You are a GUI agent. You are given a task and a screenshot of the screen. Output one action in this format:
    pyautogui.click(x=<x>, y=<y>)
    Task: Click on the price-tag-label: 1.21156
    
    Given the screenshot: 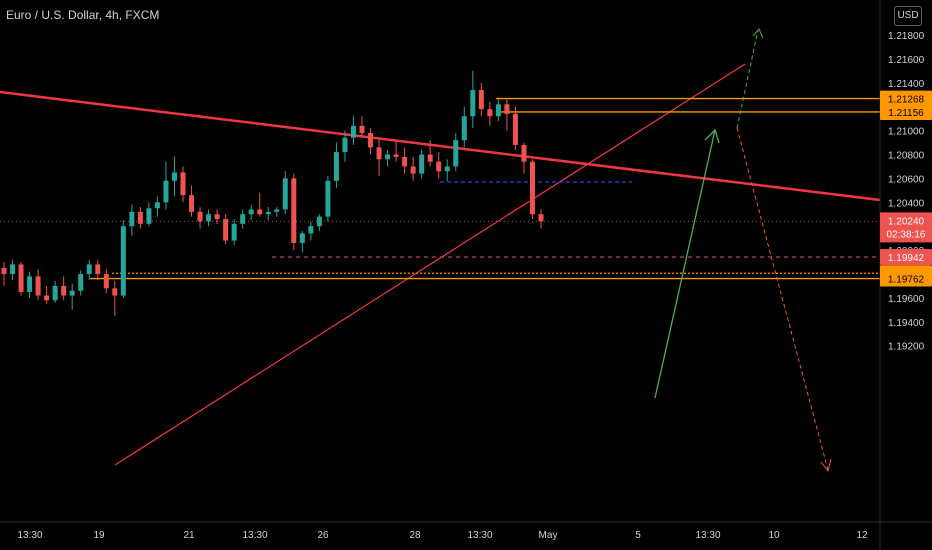 What is the action you would take?
    pyautogui.click(x=906, y=113)
    